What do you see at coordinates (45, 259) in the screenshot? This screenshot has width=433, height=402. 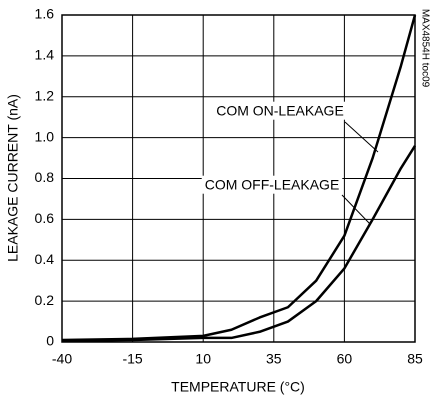 I see `y-tick-label: 0.4` at bounding box center [45, 259].